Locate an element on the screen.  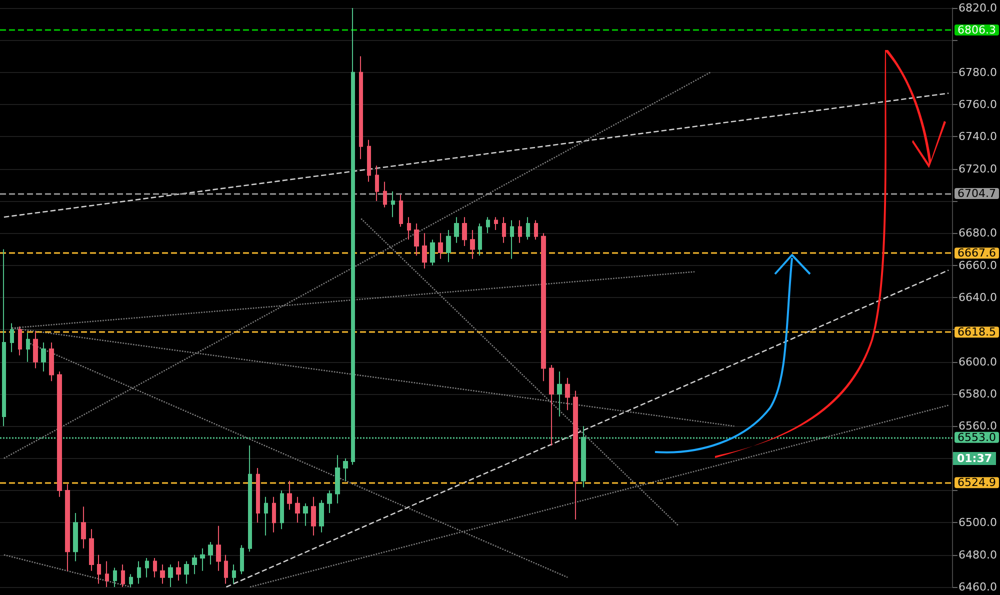
y-tick-label: 6460.0 is located at coordinates (978, 587).